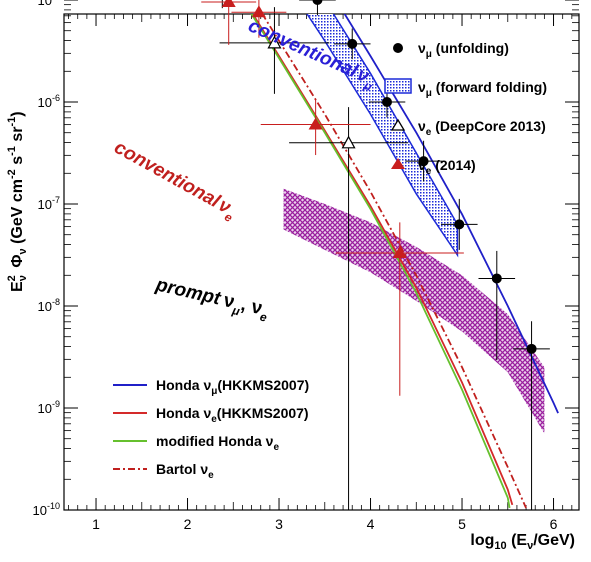  I want to click on x-tick-label: 4, so click(371, 524).